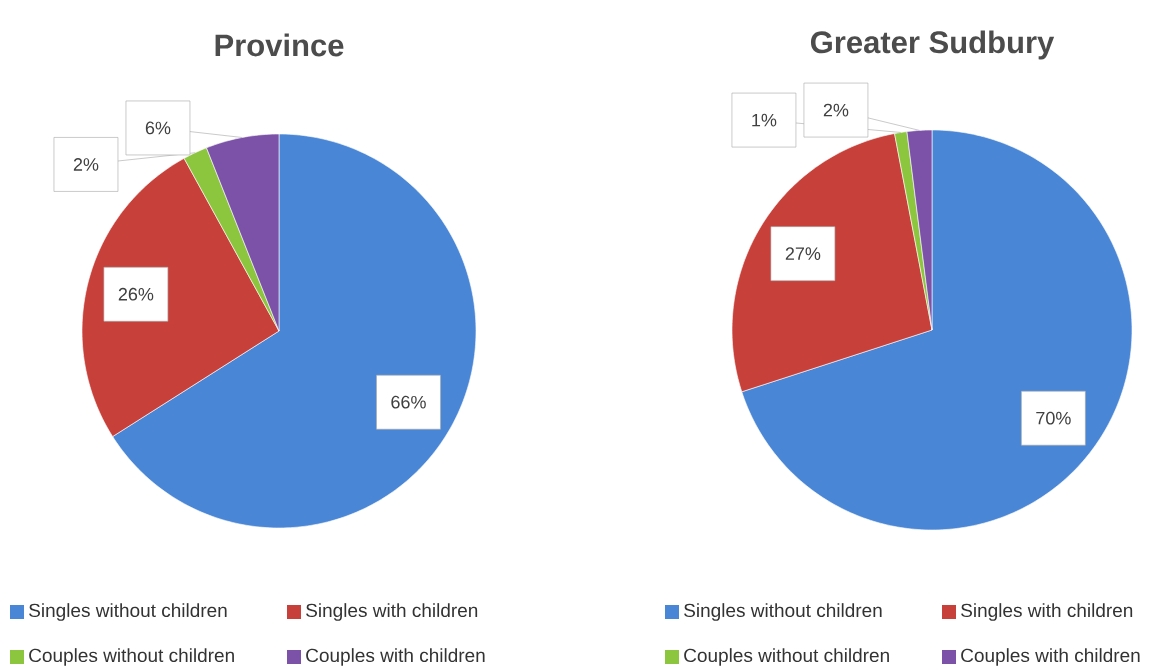 The height and width of the screenshot is (670, 1175). What do you see at coordinates (136, 294) in the screenshot?
I see `data-label: 26%` at bounding box center [136, 294].